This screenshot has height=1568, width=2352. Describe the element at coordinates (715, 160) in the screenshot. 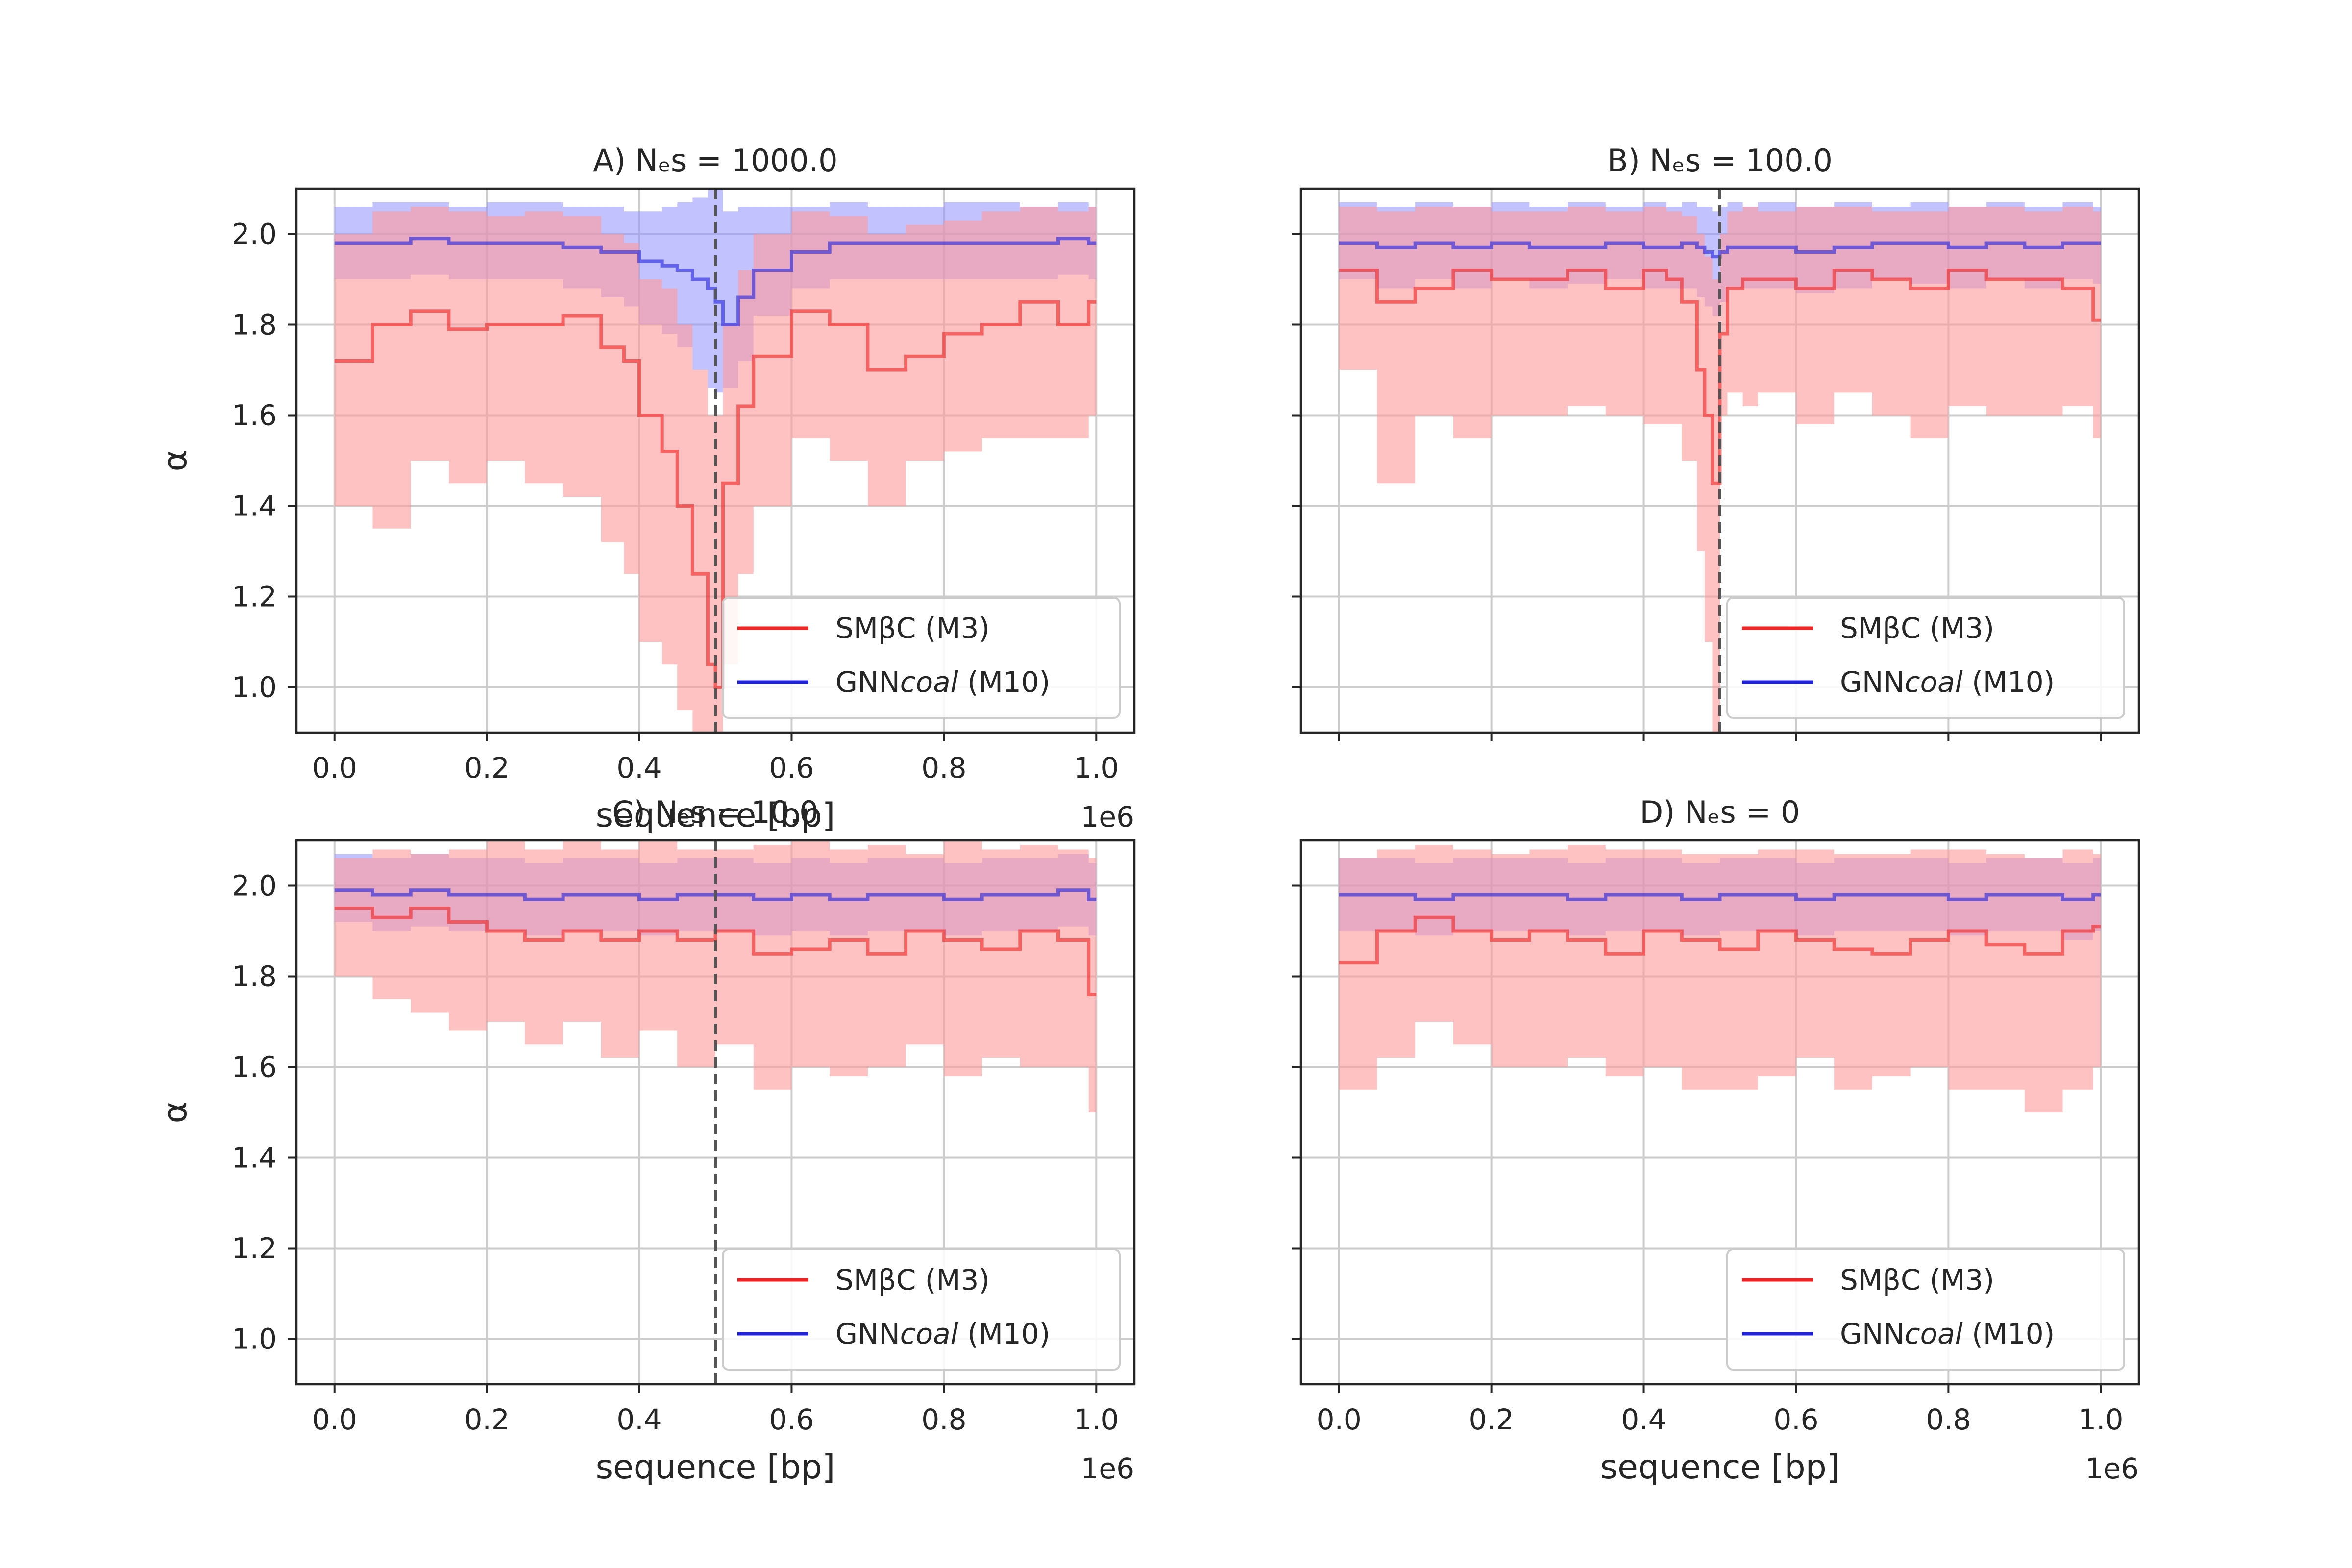

I see `panel-title: A) Nₑs = 1000.0` at that location.